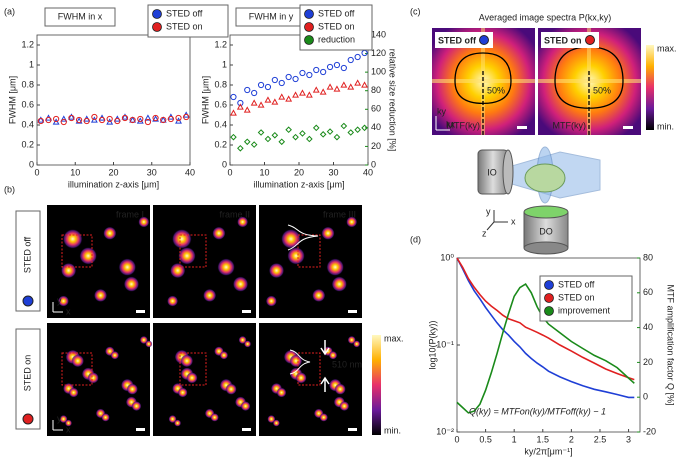  Describe the element at coordinates (193, 369) in the screenshot. I see `roi-box` at that location.